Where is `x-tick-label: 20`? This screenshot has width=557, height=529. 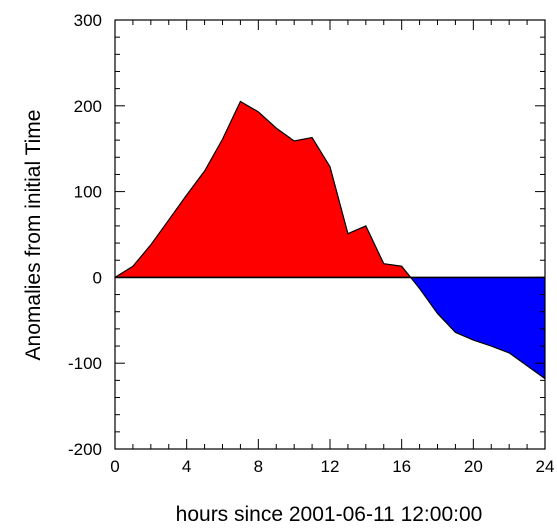
x-tick-label: 20 is located at coordinates (473, 466).